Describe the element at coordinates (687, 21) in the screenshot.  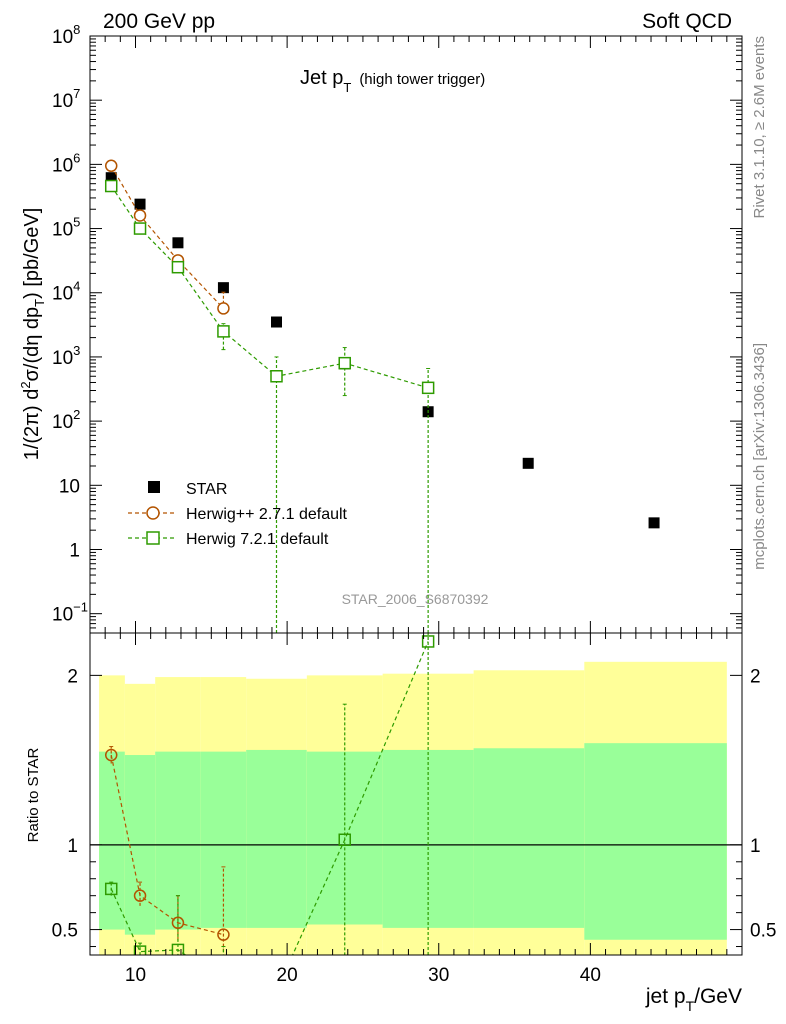
I see `header-right: Soft QCD` at that location.